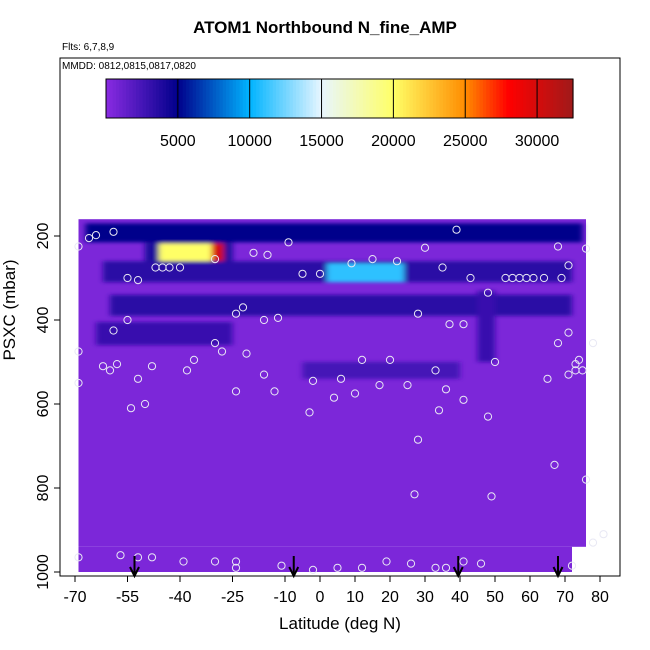 This screenshot has height=650, width=650. I want to click on chart-title: ATOM1 Northbound N_fine_AMP, so click(325, 27).